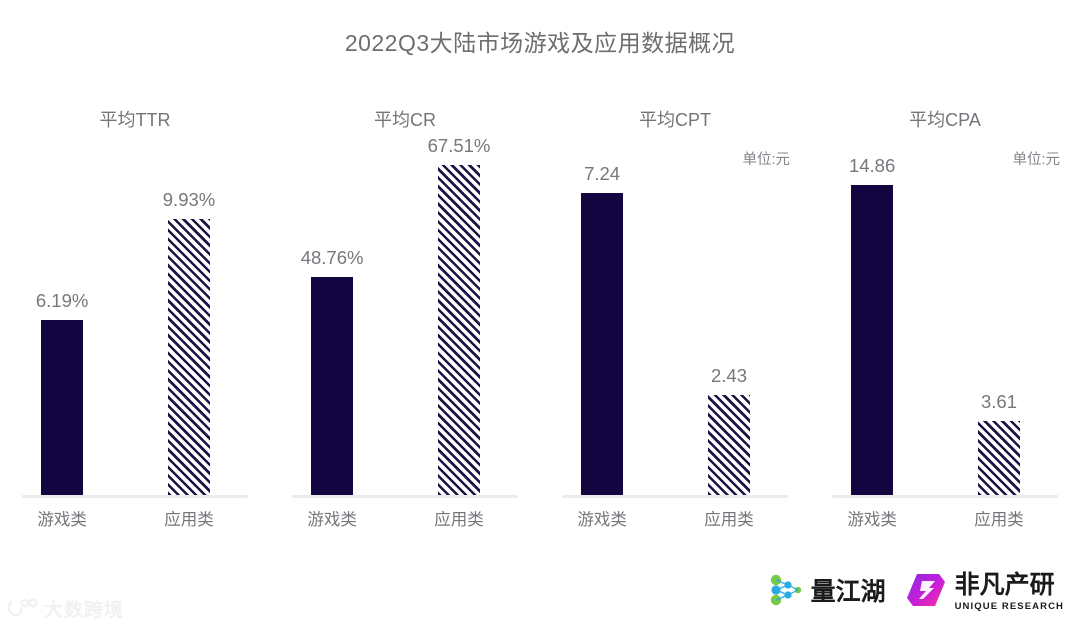 This screenshot has height=627, width=1080. I want to click on logo-liangjianghu: 量江湖, so click(827, 592).